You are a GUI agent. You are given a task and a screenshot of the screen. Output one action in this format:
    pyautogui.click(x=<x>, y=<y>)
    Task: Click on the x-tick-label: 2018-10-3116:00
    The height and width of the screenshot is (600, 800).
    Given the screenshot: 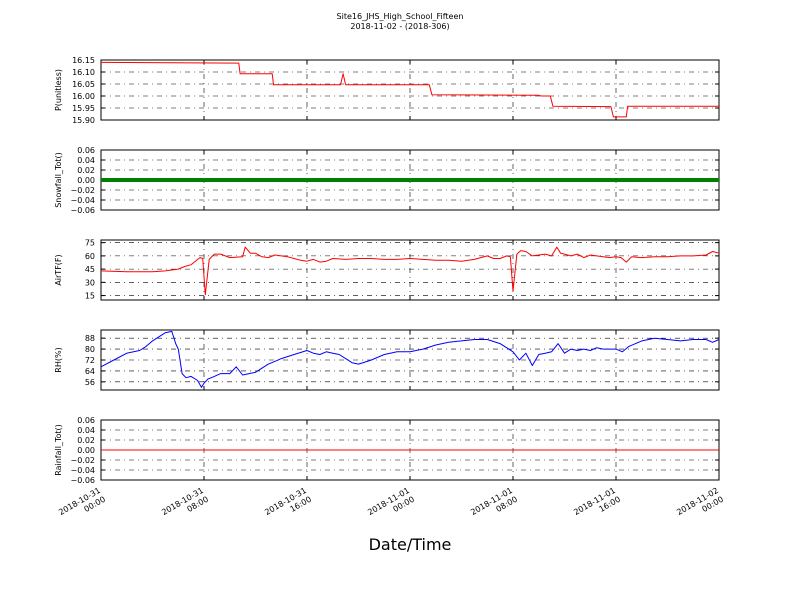 What is the action you would take?
    pyautogui.click(x=288, y=506)
    